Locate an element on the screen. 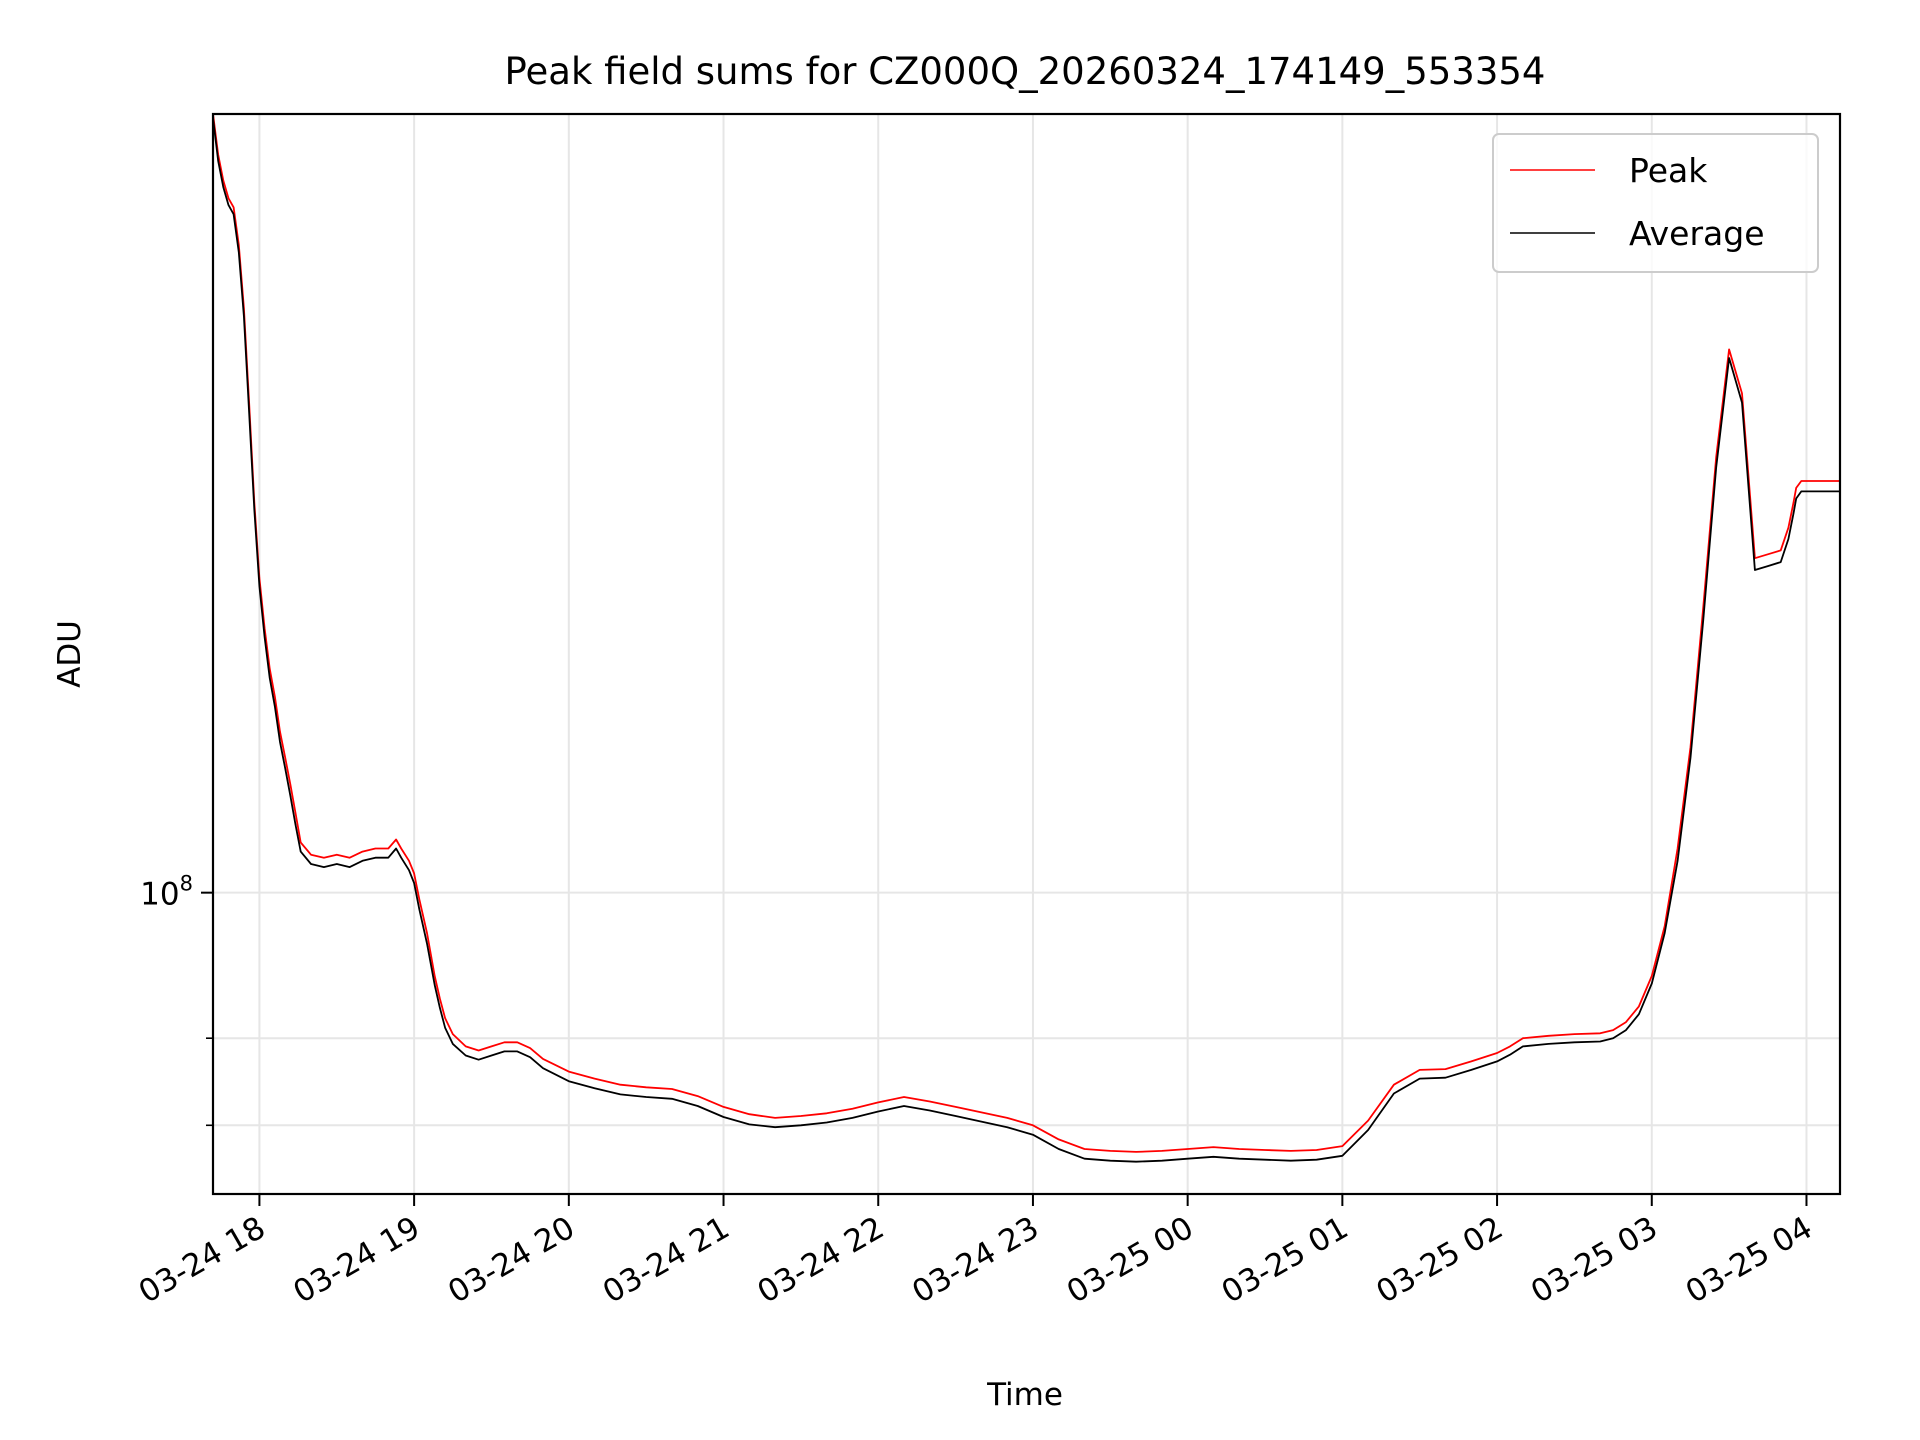  legend-label-peak: Peak is located at coordinates (1668, 170).